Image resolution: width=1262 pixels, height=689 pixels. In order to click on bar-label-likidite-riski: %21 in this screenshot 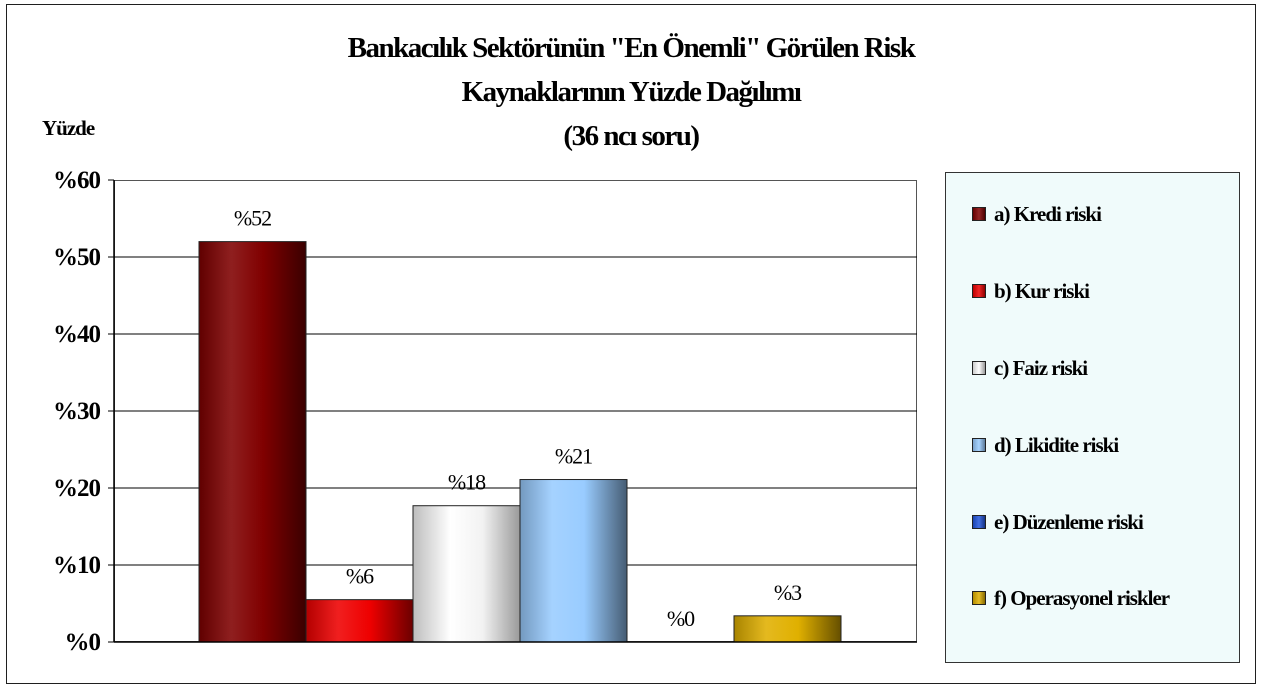, I will do `click(573, 456)`.